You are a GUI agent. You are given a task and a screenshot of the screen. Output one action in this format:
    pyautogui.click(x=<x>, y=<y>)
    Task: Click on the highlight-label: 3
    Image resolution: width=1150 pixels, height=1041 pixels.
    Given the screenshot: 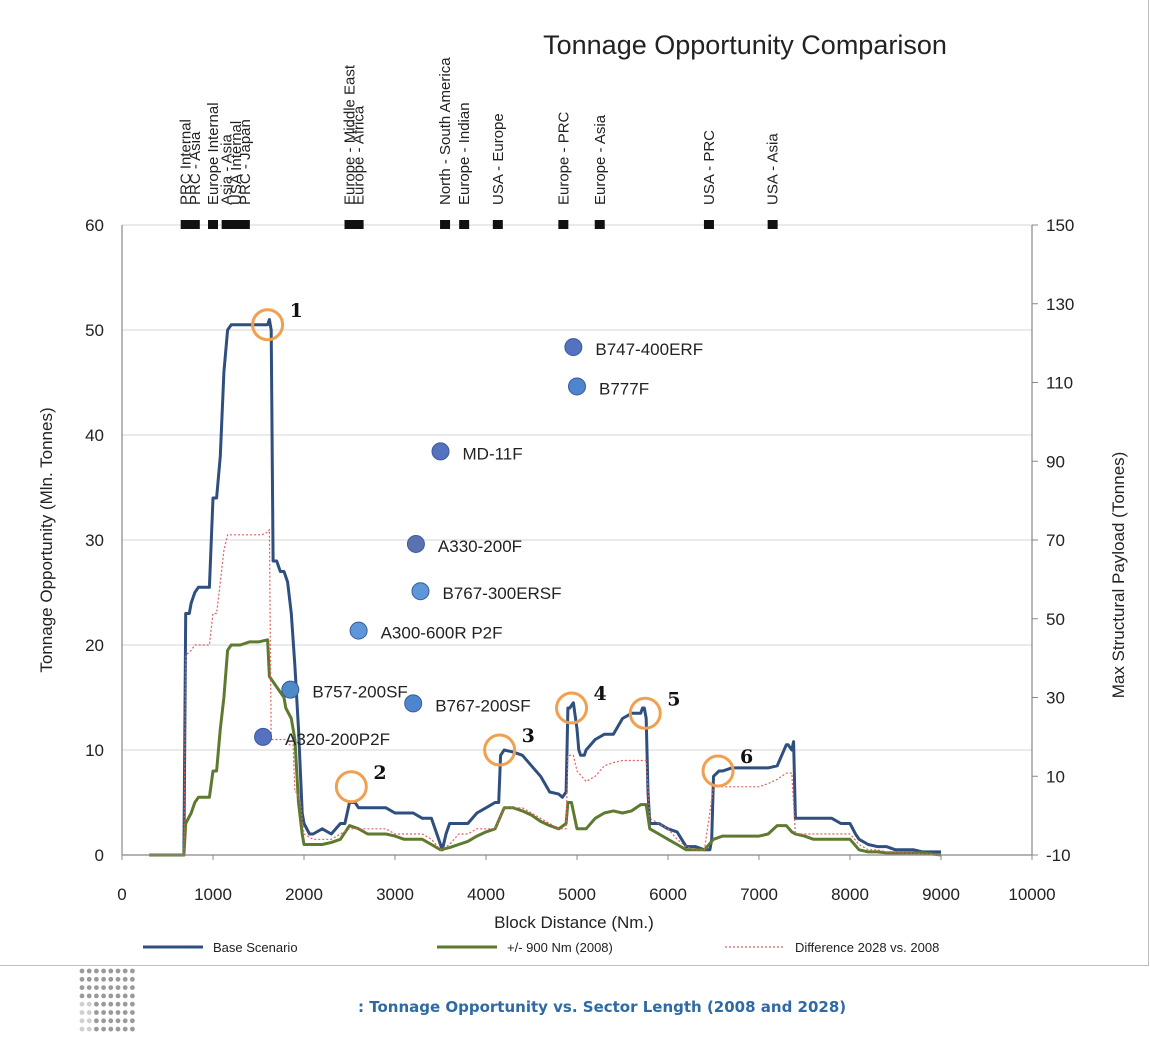 What is the action you would take?
    pyautogui.click(x=528, y=736)
    